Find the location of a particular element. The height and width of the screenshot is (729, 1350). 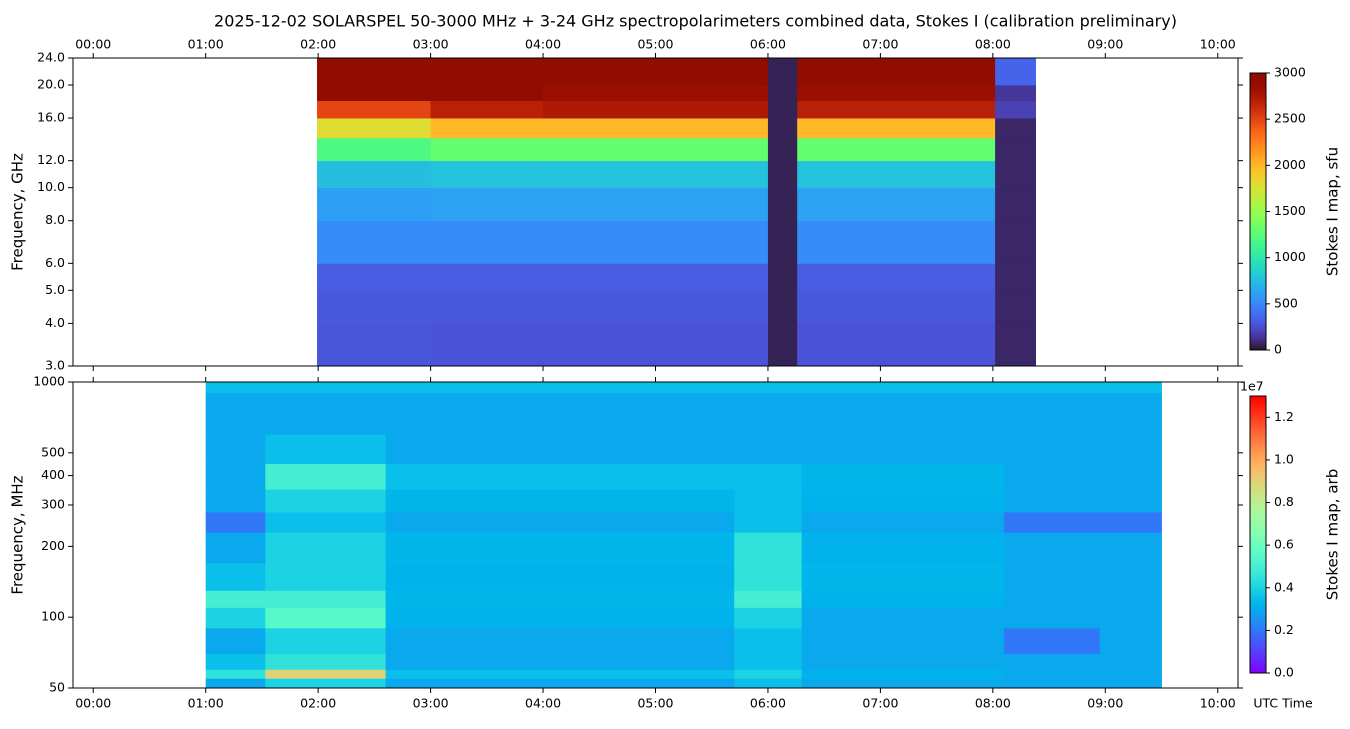

x-tick-label: 00:00 is located at coordinates (93, 703).